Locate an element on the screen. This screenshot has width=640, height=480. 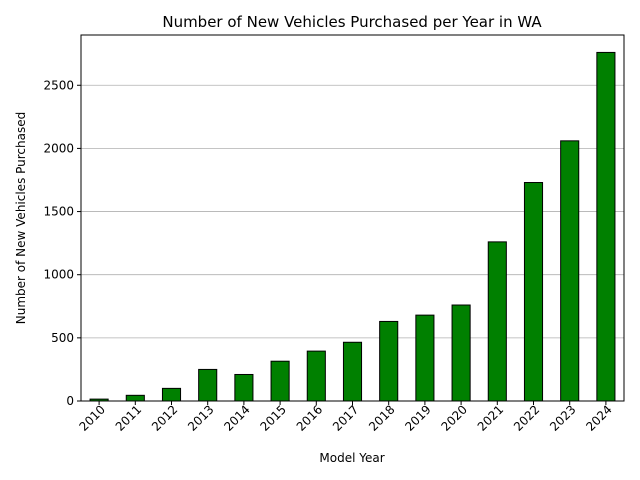
y-tick-label-1500: 1500 is located at coordinates (58, 212).